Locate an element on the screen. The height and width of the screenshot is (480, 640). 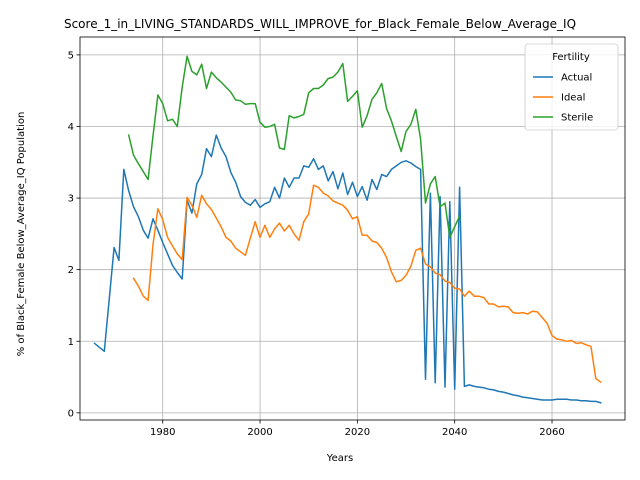
y-tick-label: 4 is located at coordinates (71, 127).